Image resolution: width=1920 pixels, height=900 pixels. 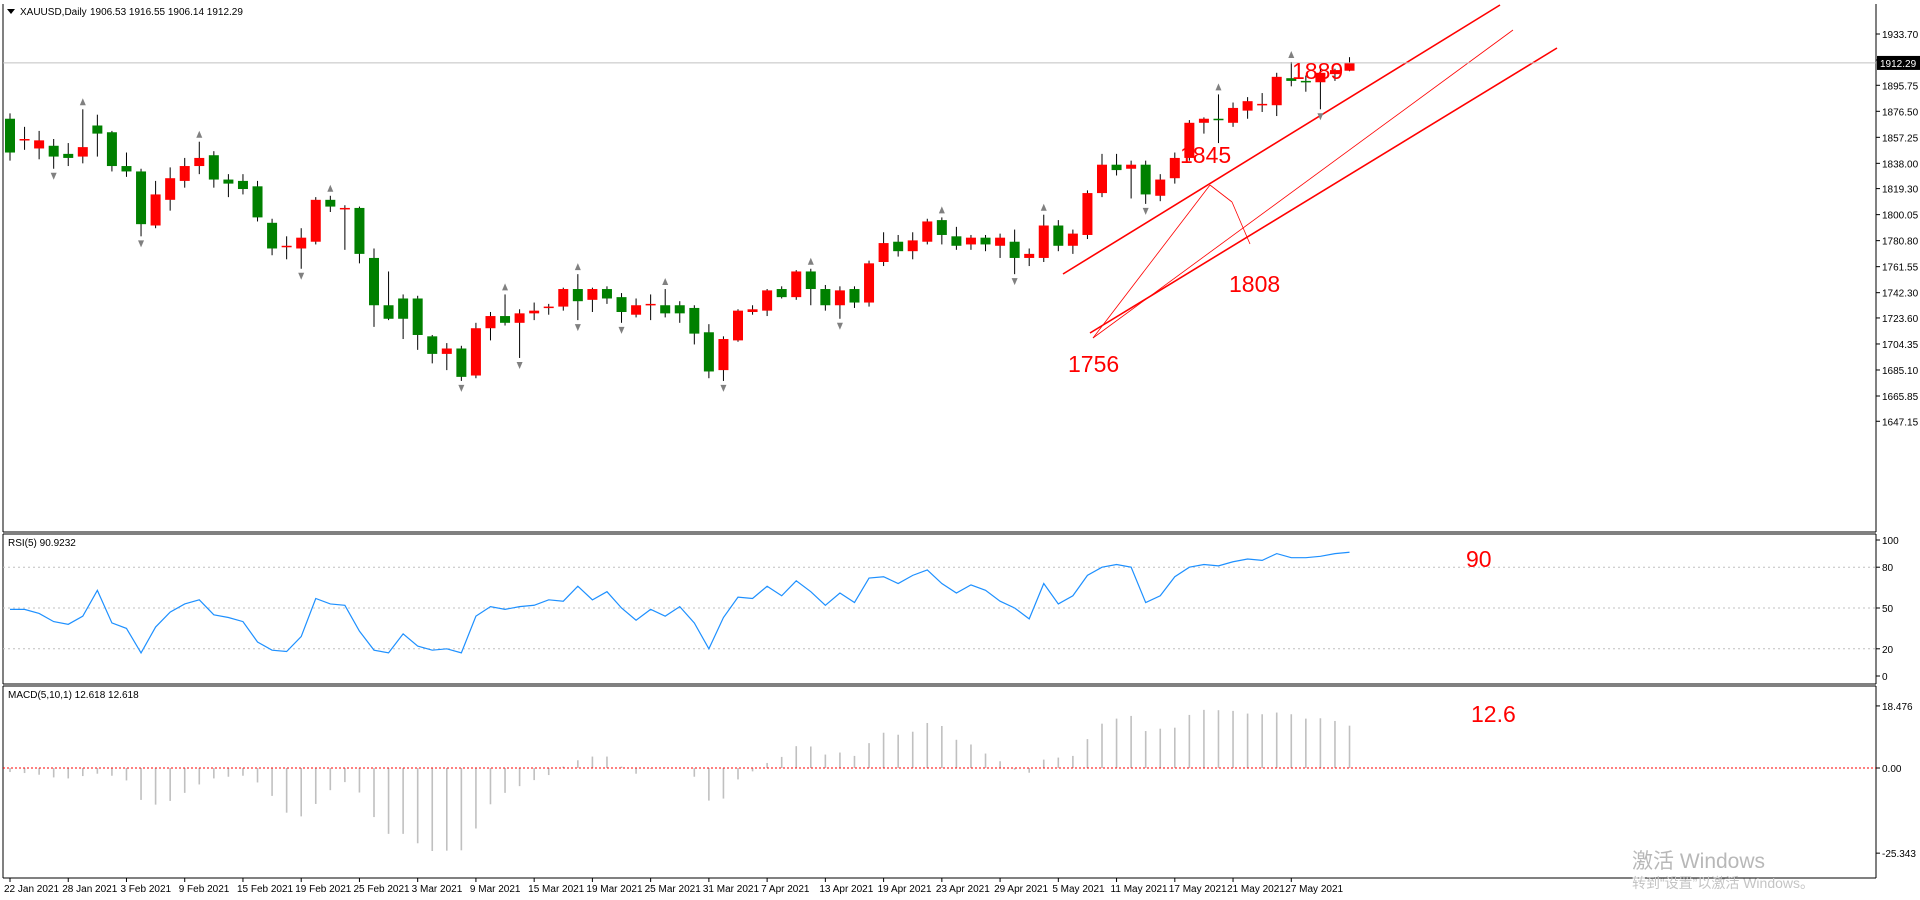 What do you see at coordinates (1900, 242) in the screenshot?
I see `price-tick-label: 1780.80` at bounding box center [1900, 242].